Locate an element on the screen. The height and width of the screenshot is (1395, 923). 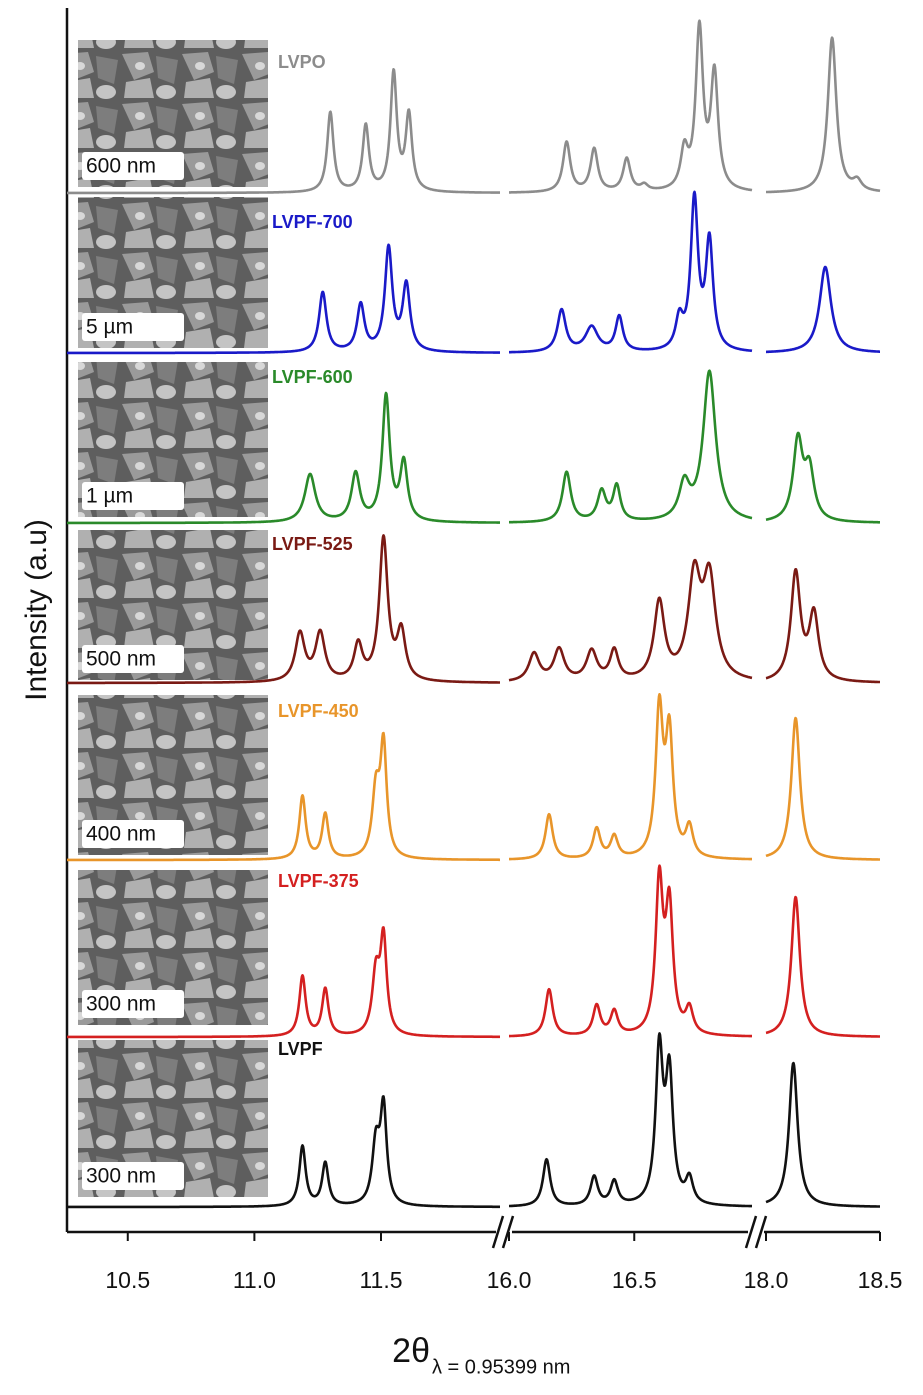
x-tick-label: 16.0 is located at coordinates (509, 1280).